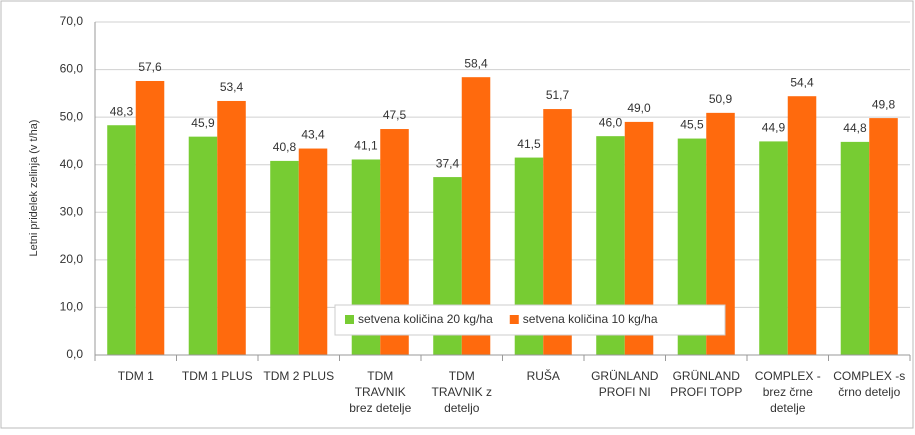 This screenshot has width=915, height=435. What do you see at coordinates (72, 307) in the screenshot?
I see `y-tick-label: 10,0` at bounding box center [72, 307].